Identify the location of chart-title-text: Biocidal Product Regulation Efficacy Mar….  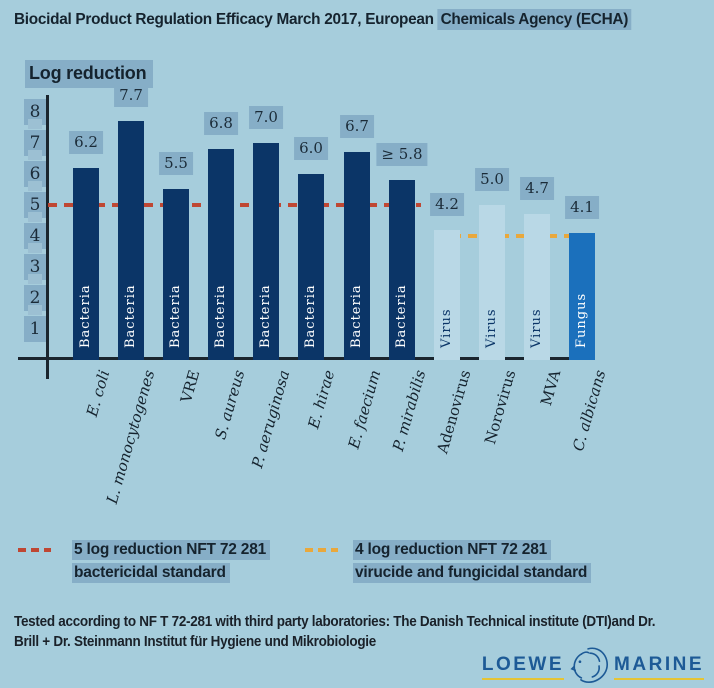
(226, 19).